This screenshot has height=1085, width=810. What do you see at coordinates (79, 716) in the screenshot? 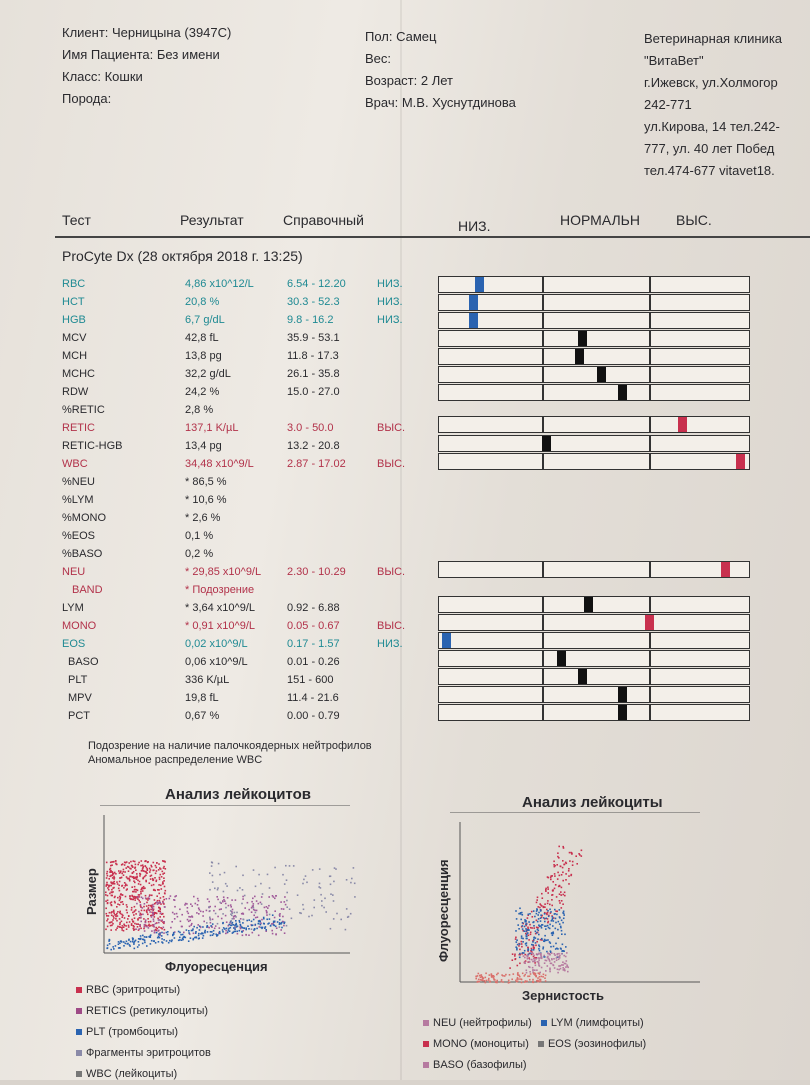
I see `test-name: PCT` at bounding box center [79, 716].